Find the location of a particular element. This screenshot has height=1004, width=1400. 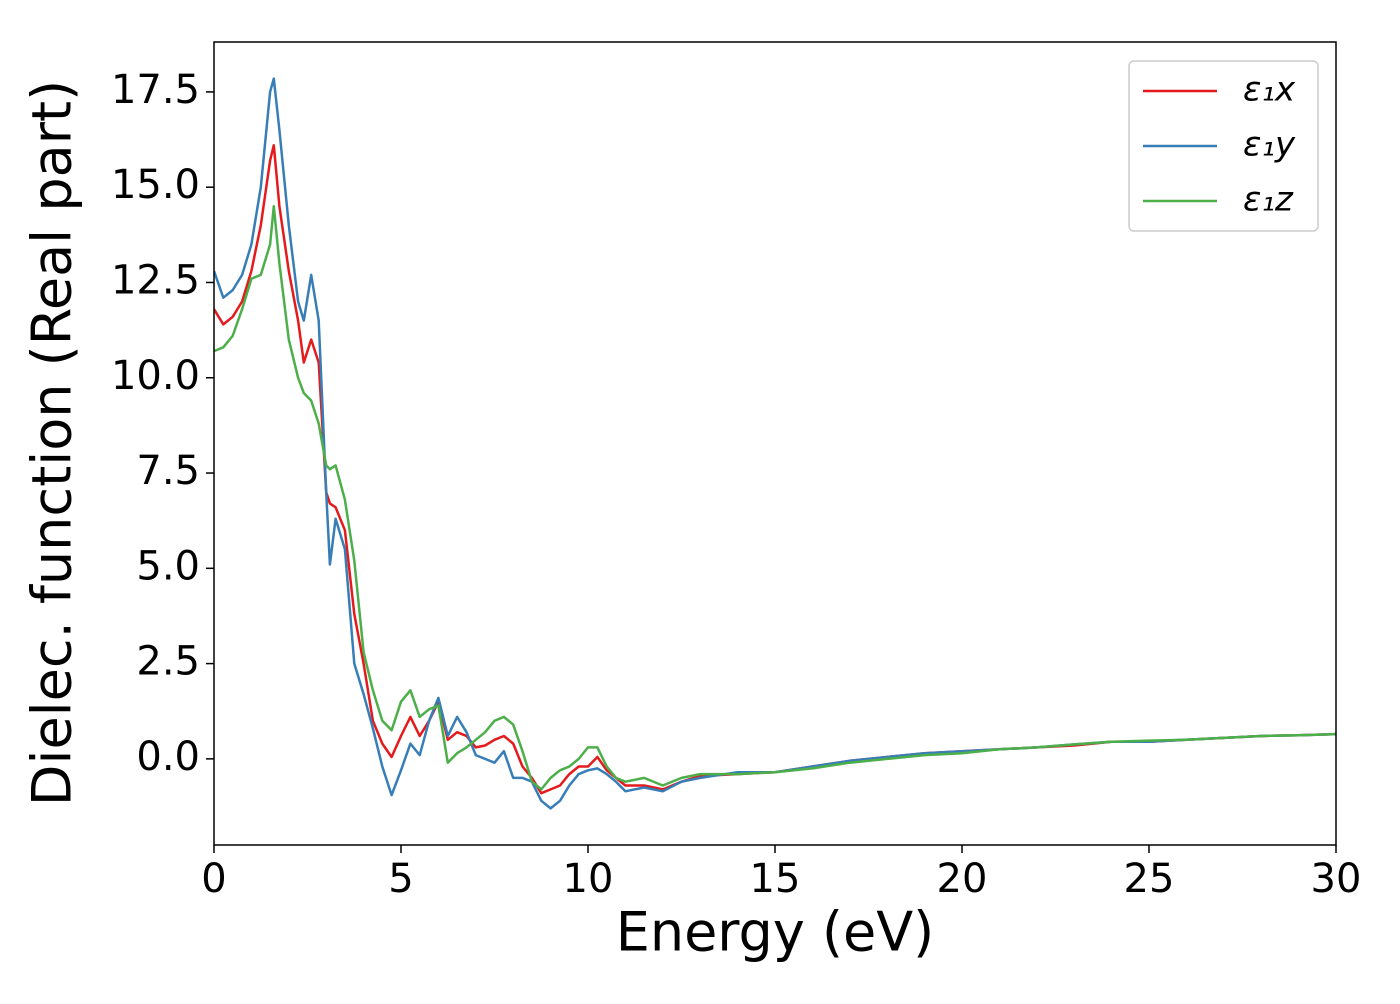

legend-label: ε₁x is located at coordinates (1269, 90).